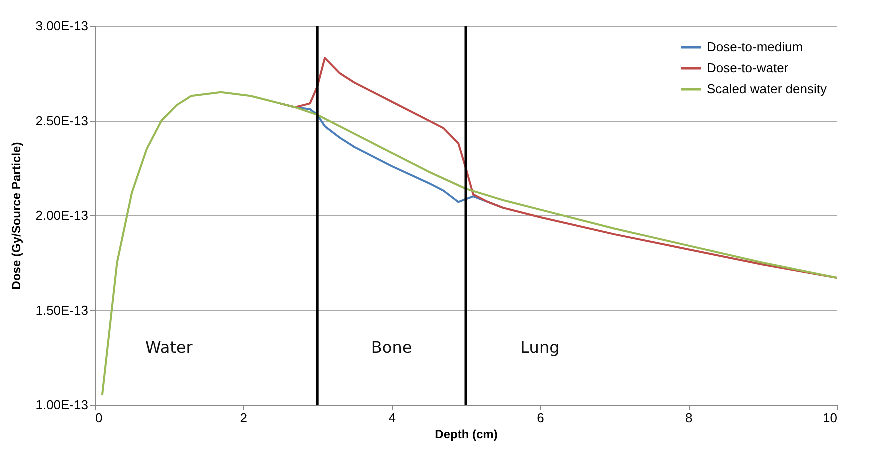  I want to click on x-tick-label: 0, so click(99, 418).